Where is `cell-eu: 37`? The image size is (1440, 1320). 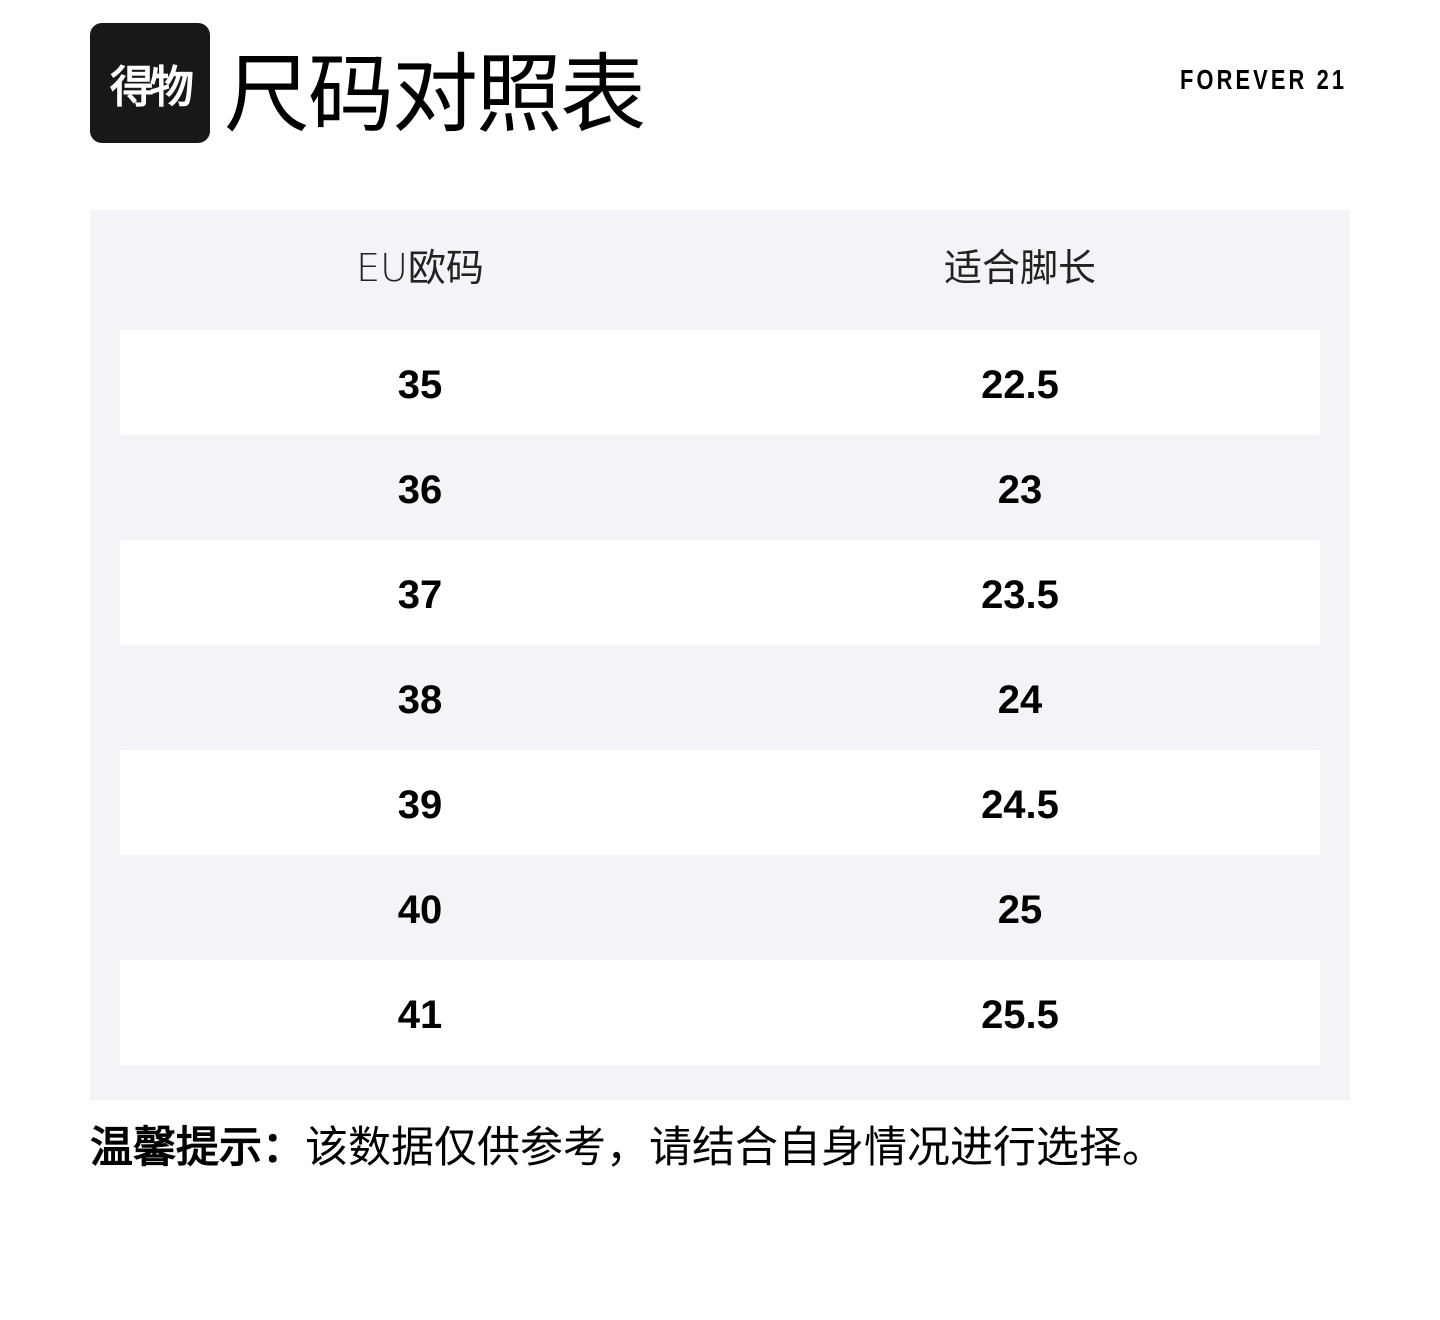 cell-eu: 37 is located at coordinates (420, 595).